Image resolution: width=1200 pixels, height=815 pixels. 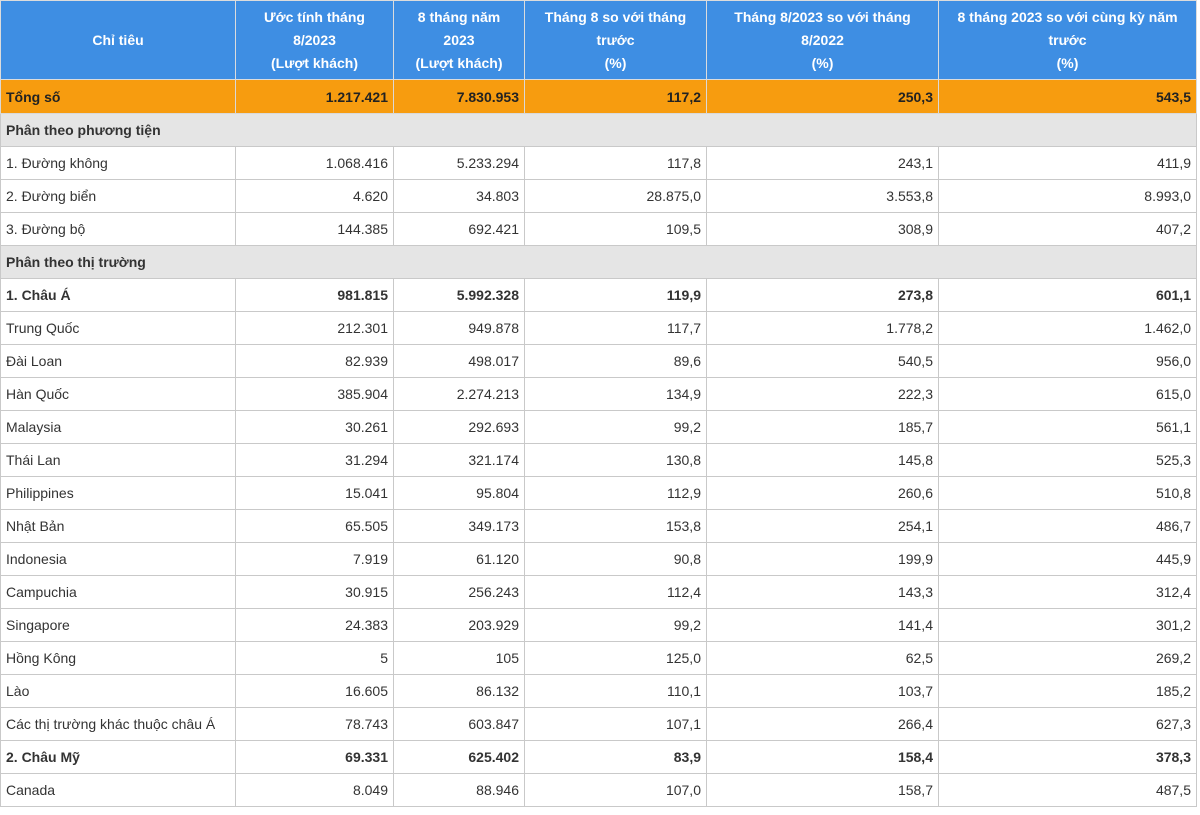 What do you see at coordinates (459, 427) in the screenshot?
I see `eight-months-2023-cell: 292.693` at bounding box center [459, 427].